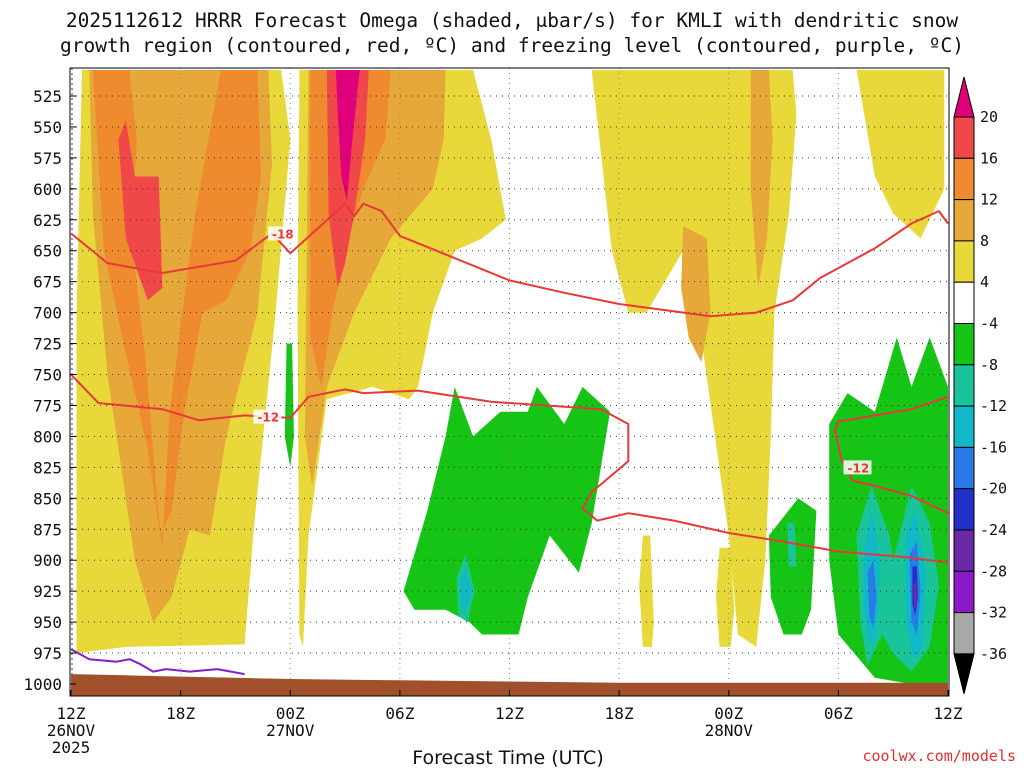 The width and height of the screenshot is (1024, 768). I want to click on contour-label-bg-dendritic-minus12-late, so click(857, 467).